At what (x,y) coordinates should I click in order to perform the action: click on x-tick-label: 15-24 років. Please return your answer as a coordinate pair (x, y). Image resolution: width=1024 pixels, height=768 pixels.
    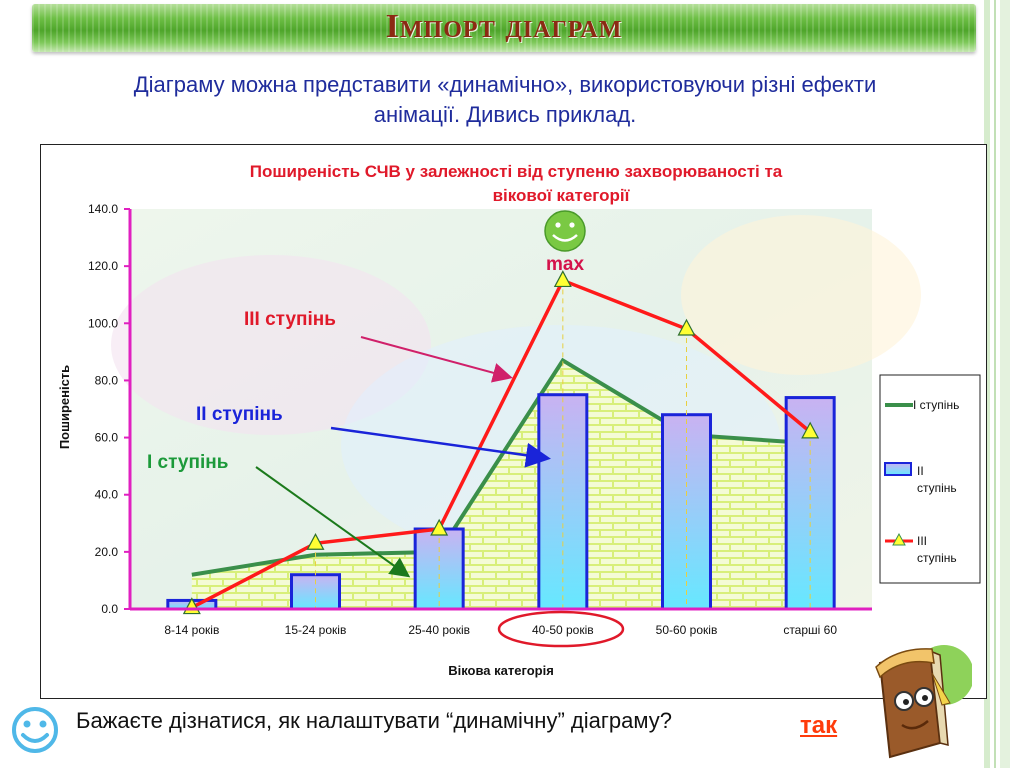
    Looking at the image, I should click on (316, 630).